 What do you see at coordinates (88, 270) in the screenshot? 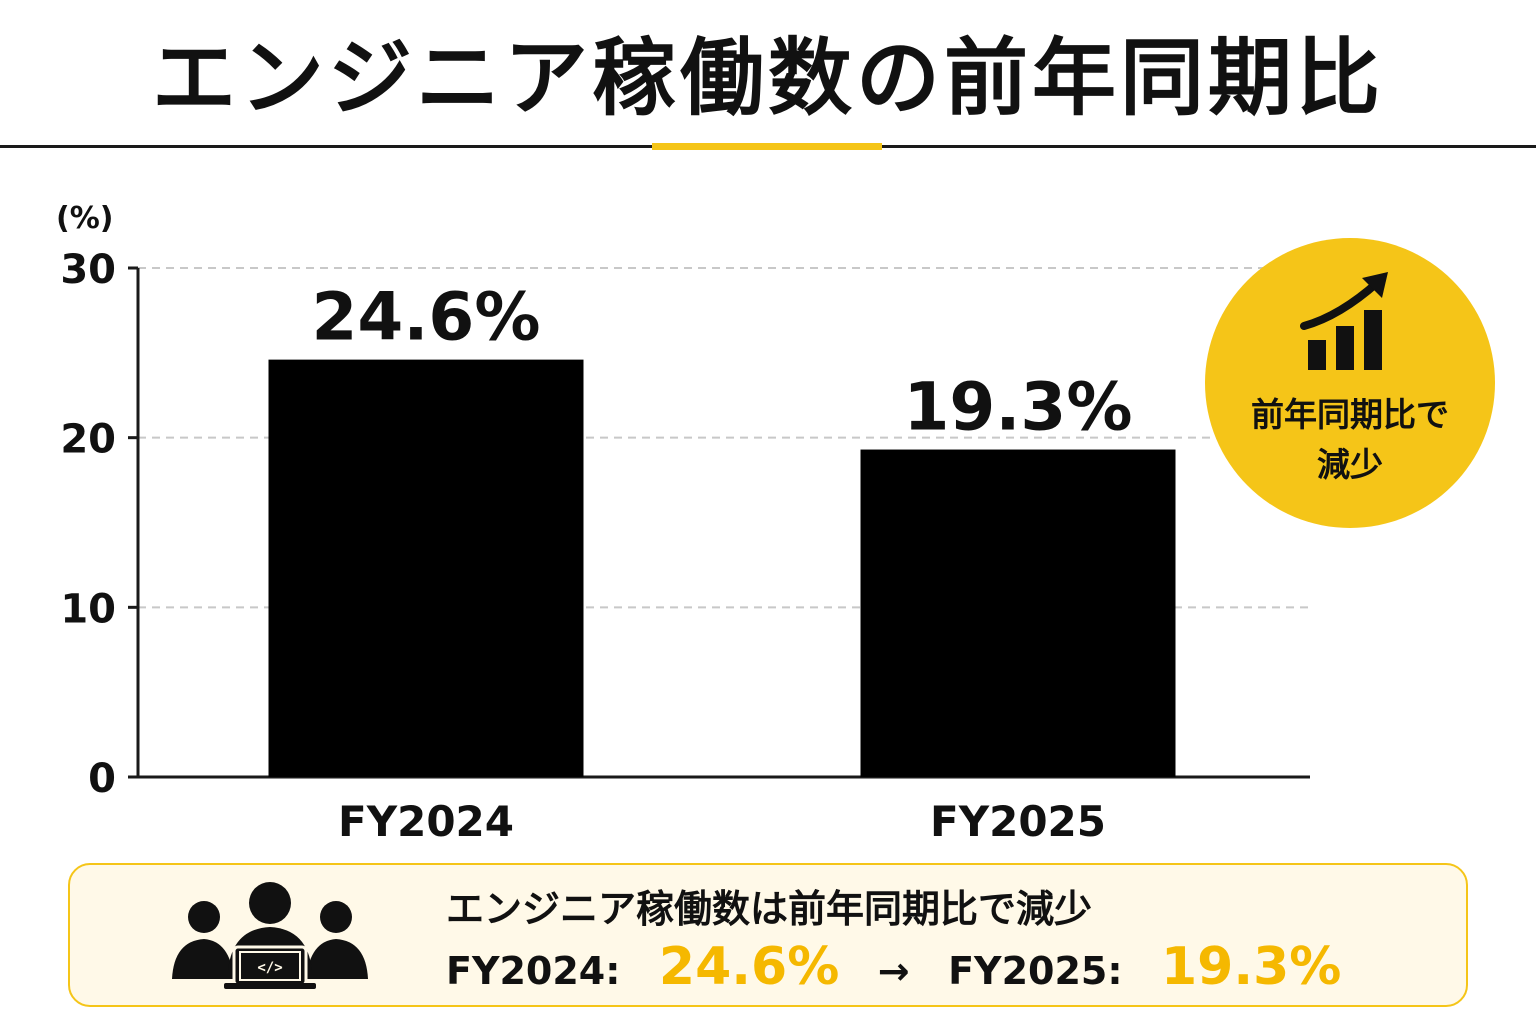
I see `y-tick-label: 30` at bounding box center [88, 270].